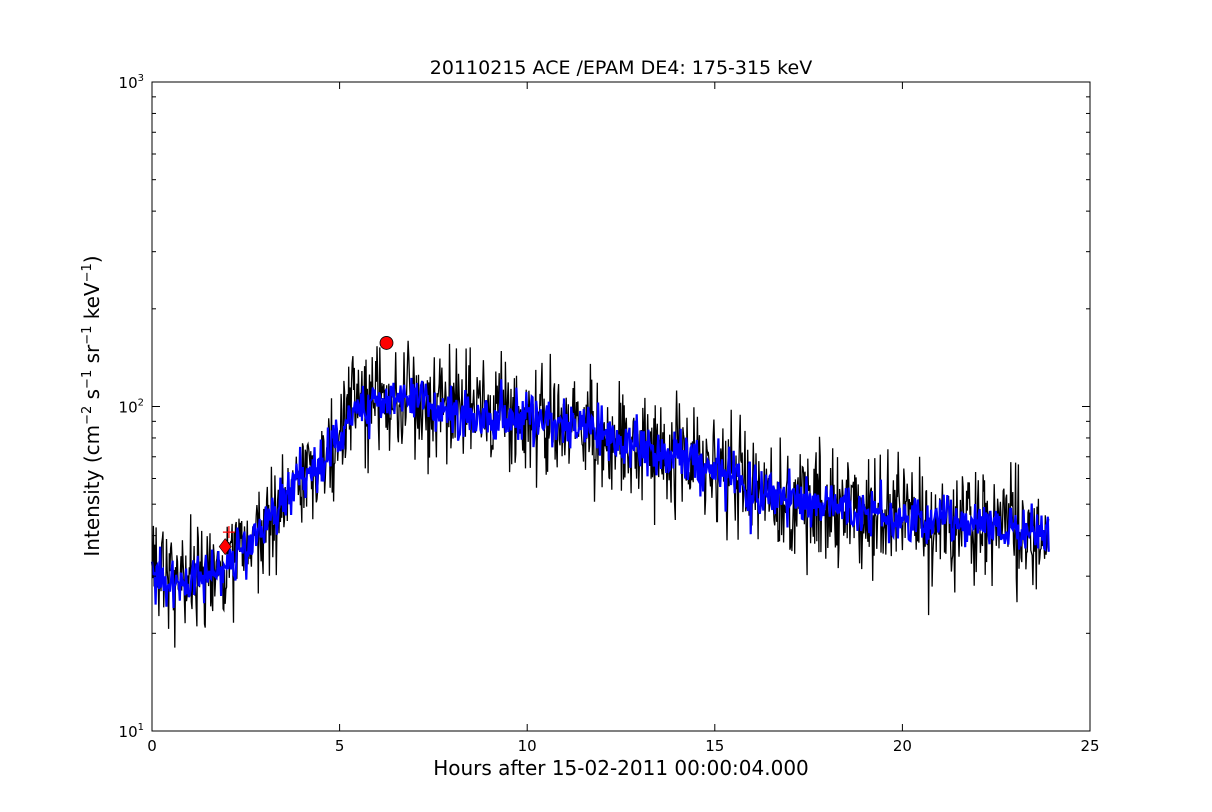 The width and height of the screenshot is (1212, 812). Describe the element at coordinates (87, 335) in the screenshot. I see `y-axis-label-exp3: −1` at that location.